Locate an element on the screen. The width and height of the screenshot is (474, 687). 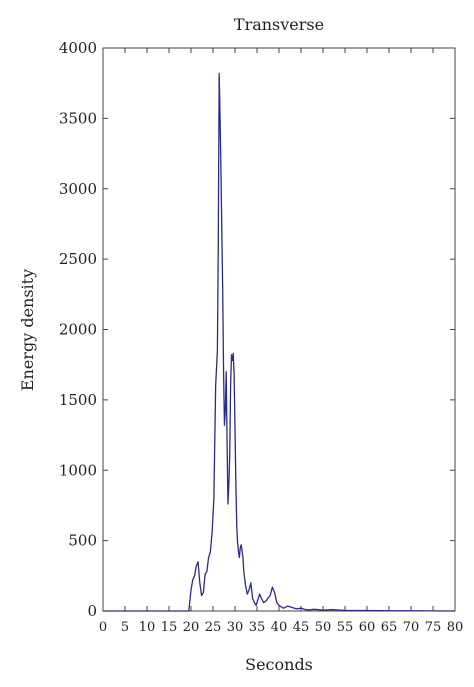
x-tick-label: 75 is located at coordinates (433, 627).